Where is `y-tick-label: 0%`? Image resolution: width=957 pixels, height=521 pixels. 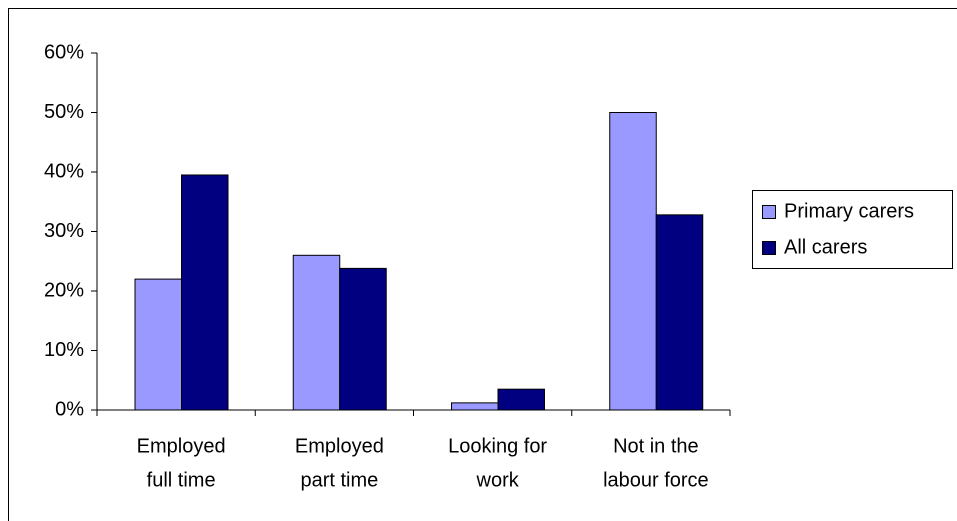 y-tick-label: 0% is located at coordinates (69, 409).